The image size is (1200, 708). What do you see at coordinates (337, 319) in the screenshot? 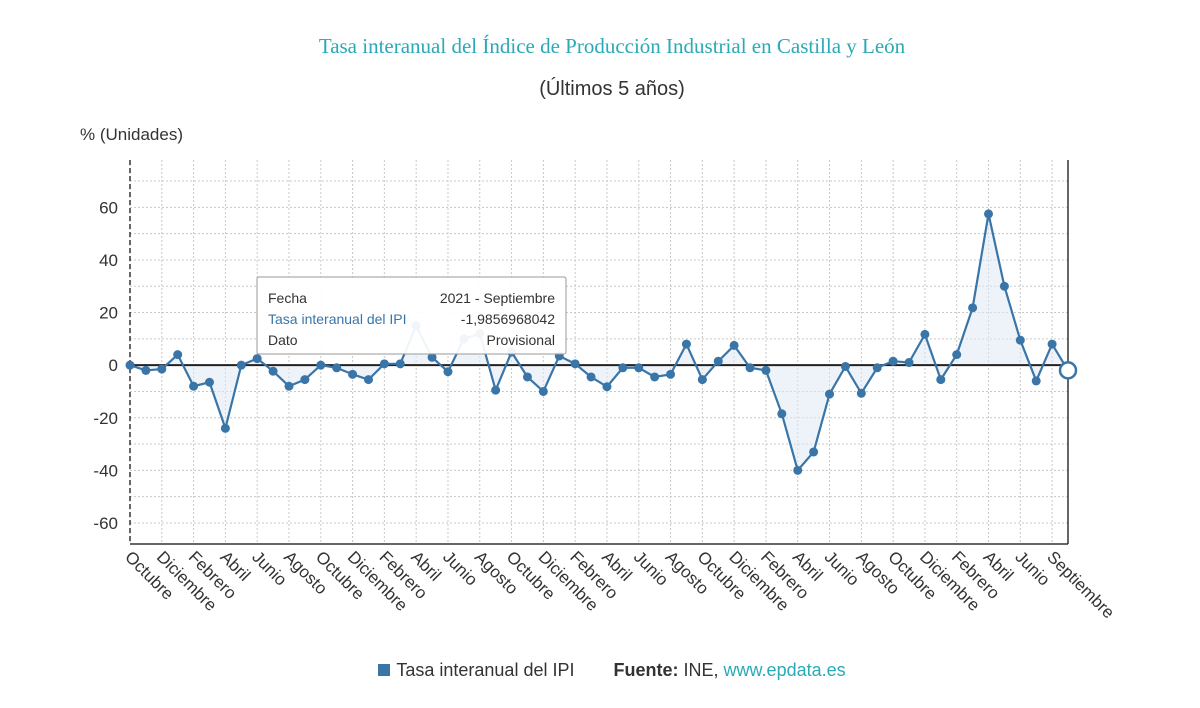
I see `tooltip-label: Tasa interanual del IPI` at bounding box center [337, 319].